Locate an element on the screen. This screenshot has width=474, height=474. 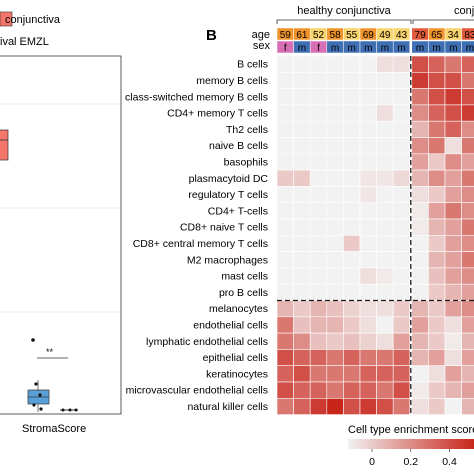
row-label: CD8+ naive T cells is located at coordinates (224, 228).